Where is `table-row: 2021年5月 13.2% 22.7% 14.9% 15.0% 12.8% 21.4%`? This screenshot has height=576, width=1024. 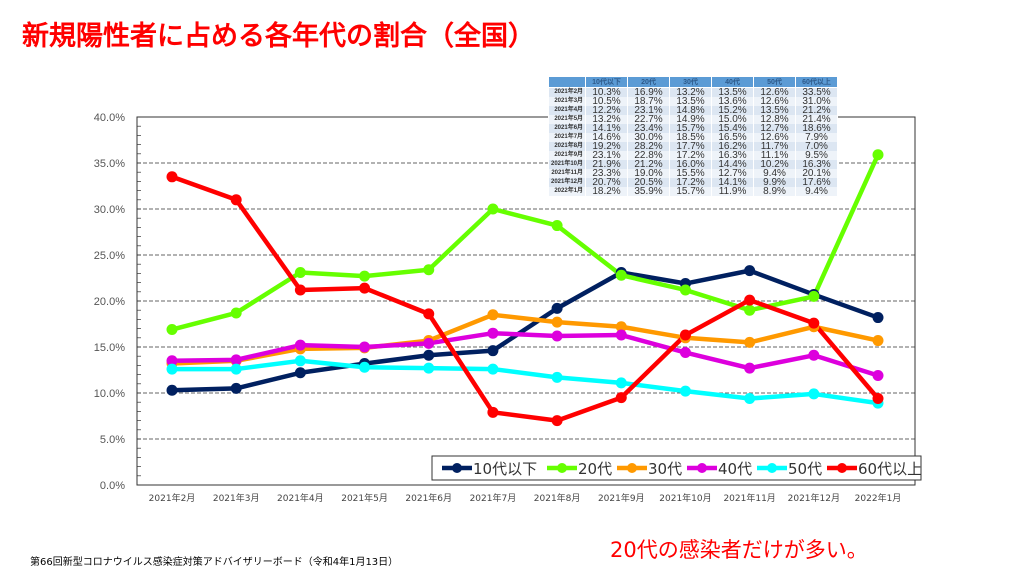
table-row: 2021年5月 13.2% 22.7% 14.9% 15.0% 12.8% 21.4% is located at coordinates (693, 120).